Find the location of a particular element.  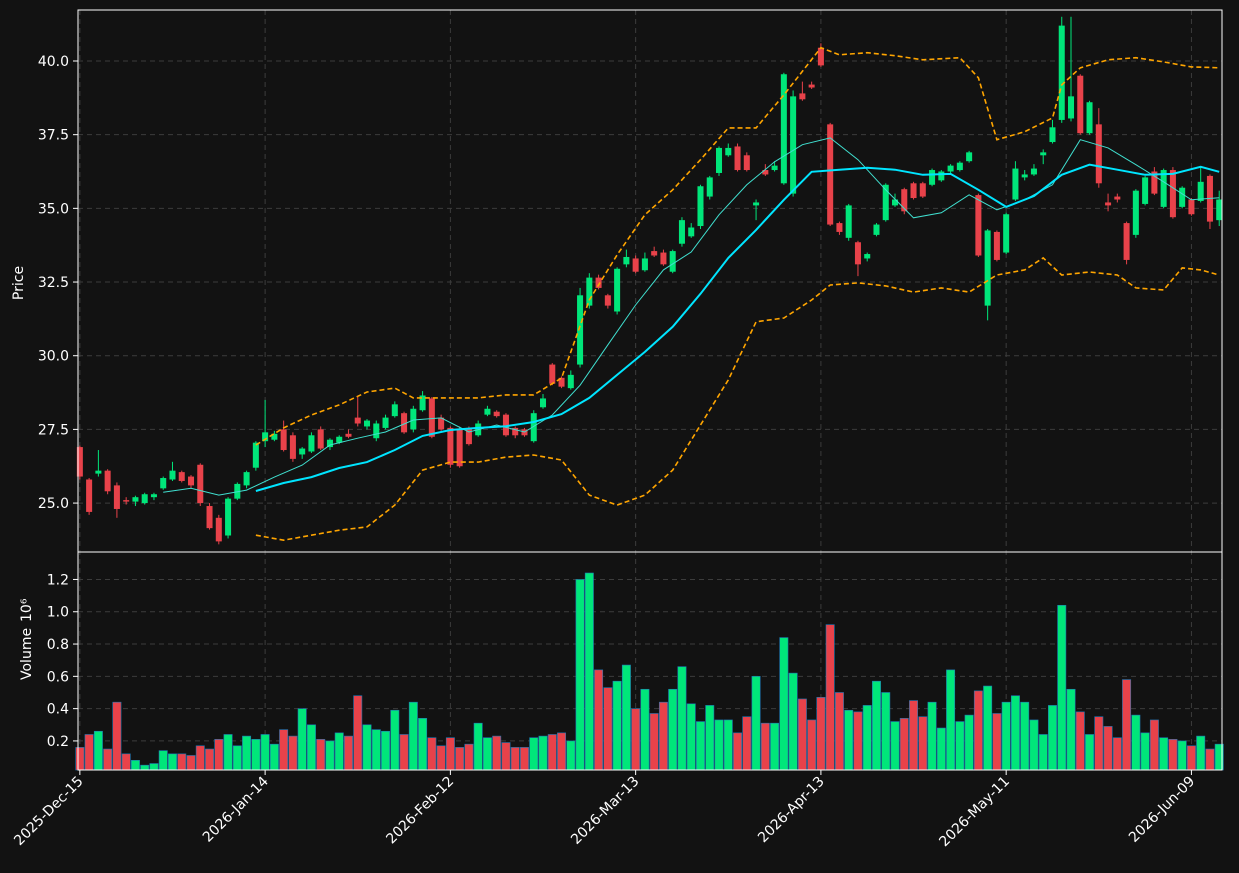

x-tick-label: 2026-Mar-13 is located at coordinates (605, 811).